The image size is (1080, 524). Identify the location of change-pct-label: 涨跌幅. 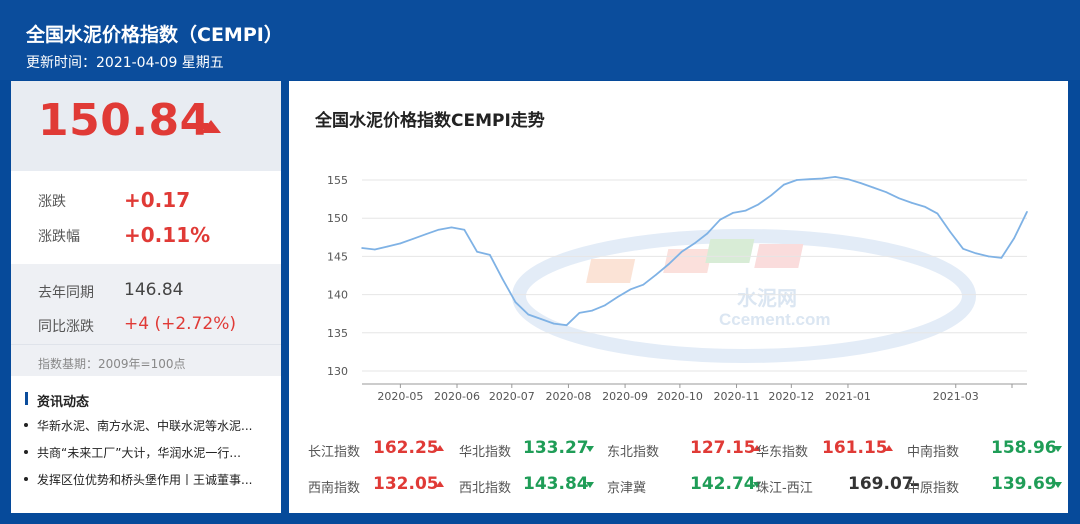
(59, 237).